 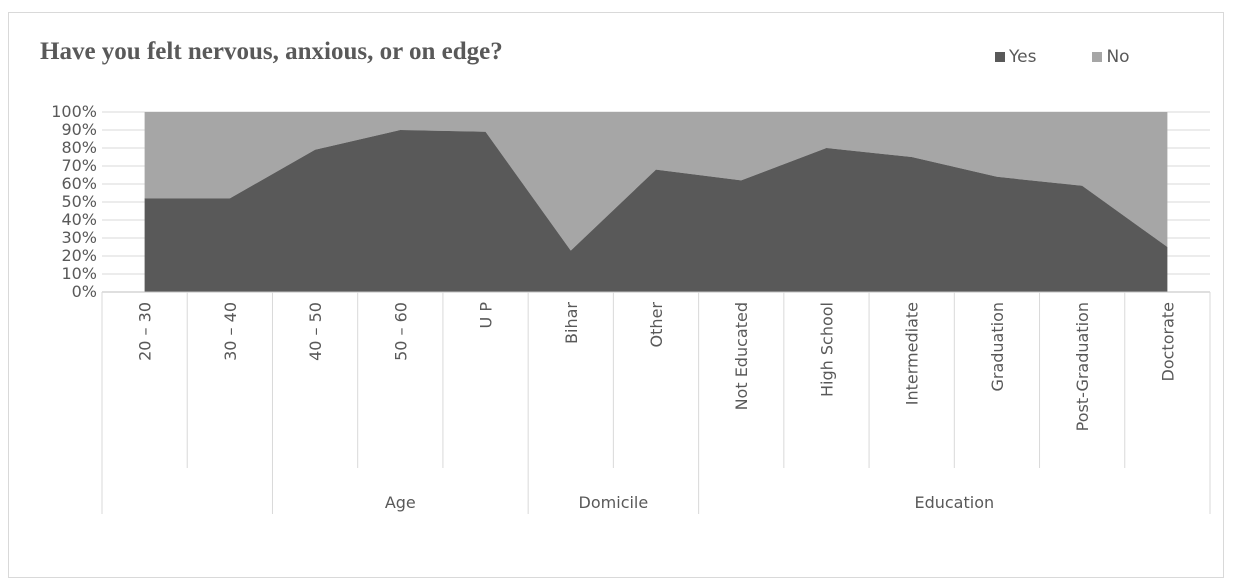 I want to click on y-tick-label: 10%, so click(x=79, y=273).